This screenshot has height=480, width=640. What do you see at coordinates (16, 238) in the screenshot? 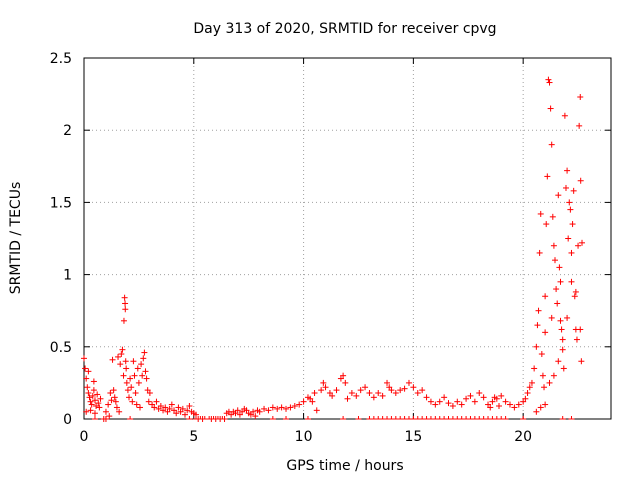
I see `y-axis-label: SRMTID / TECUs` at bounding box center [16, 238].